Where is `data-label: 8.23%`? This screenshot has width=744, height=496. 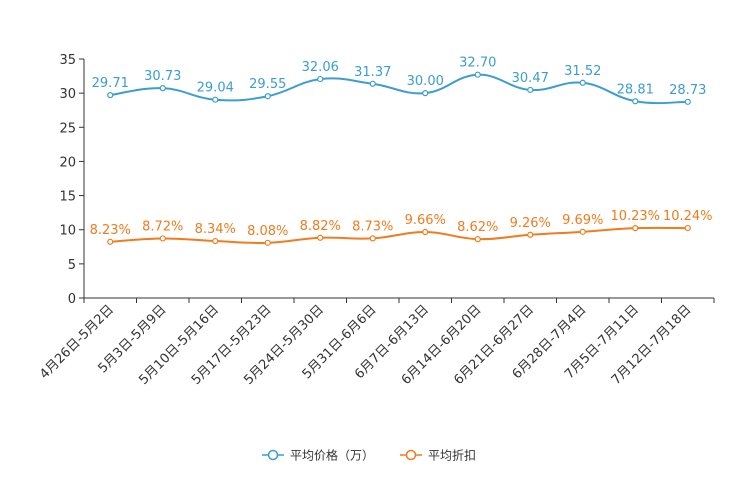
data-label: 8.23% is located at coordinates (110, 230).